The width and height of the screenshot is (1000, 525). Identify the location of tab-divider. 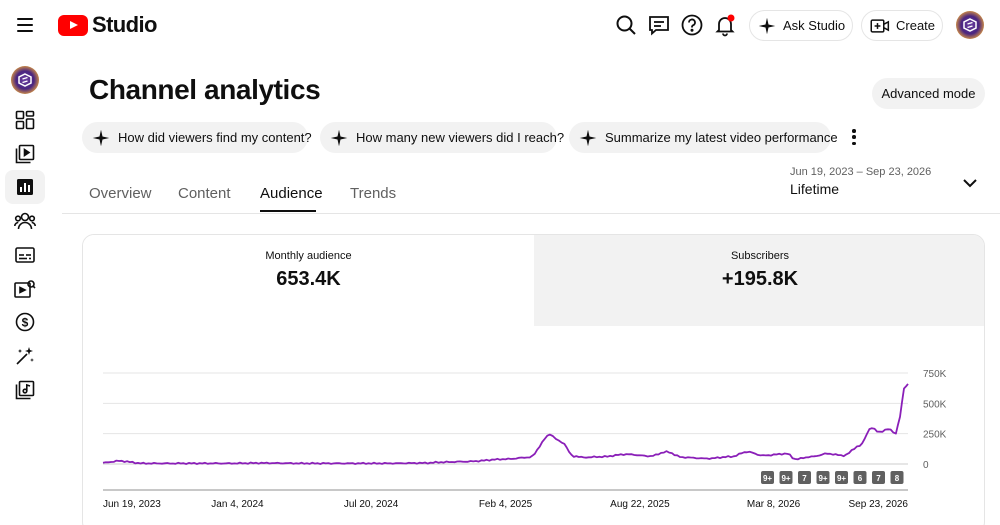
(531, 213).